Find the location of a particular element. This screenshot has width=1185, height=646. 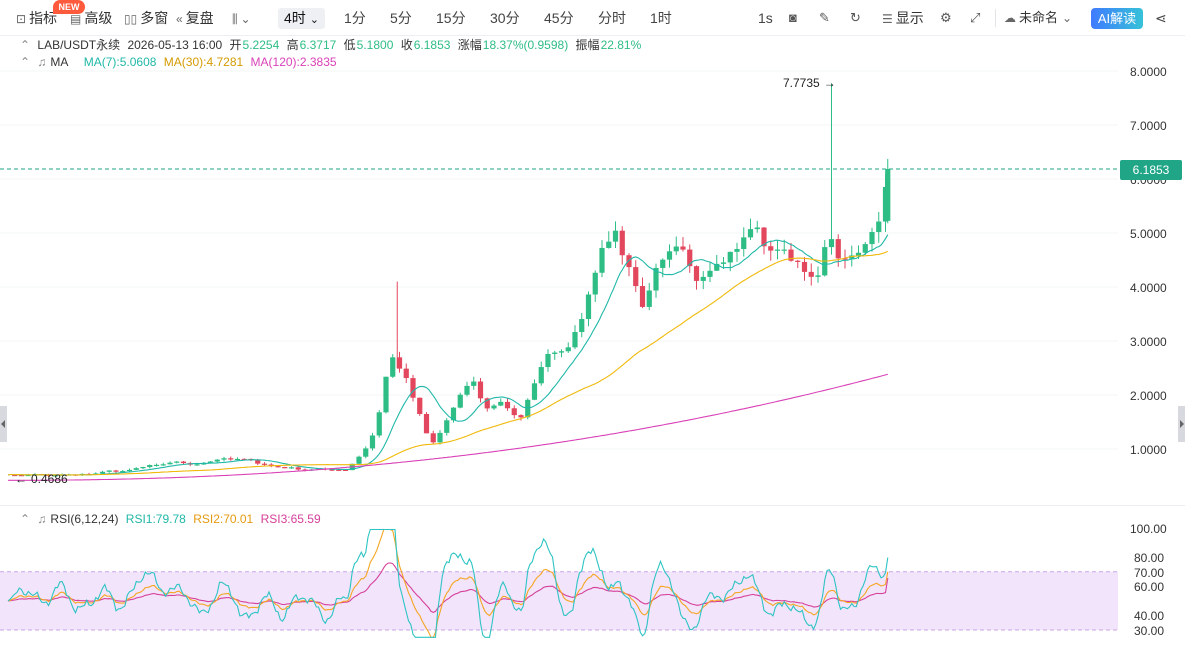

rsi-axis-label: 100.00 is located at coordinates (1148, 529).